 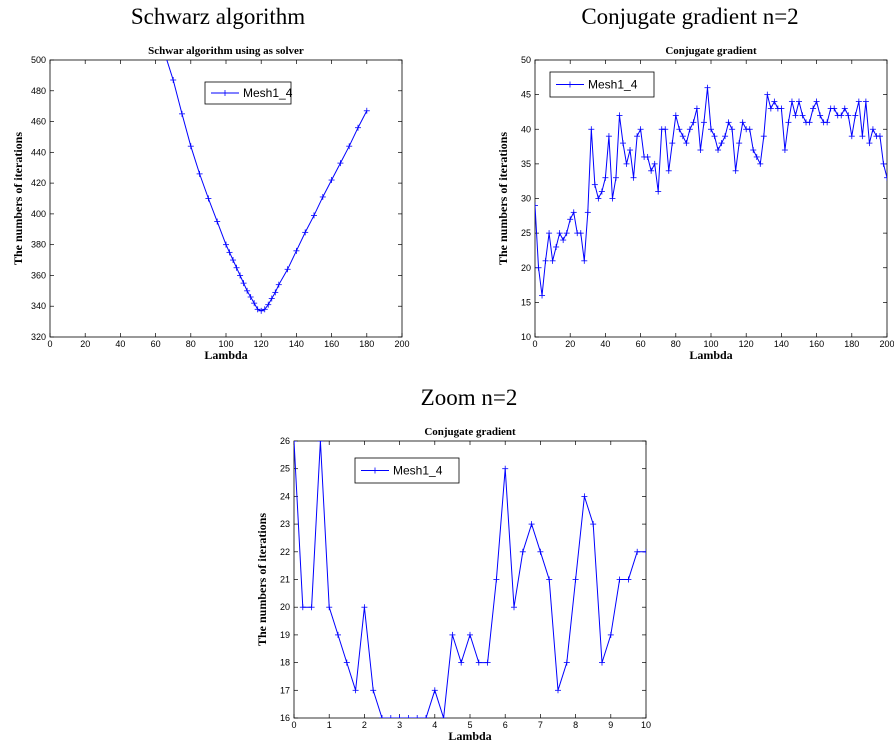 What do you see at coordinates (570, 344) in the screenshot?
I see `x-tick-label: 20` at bounding box center [570, 344].